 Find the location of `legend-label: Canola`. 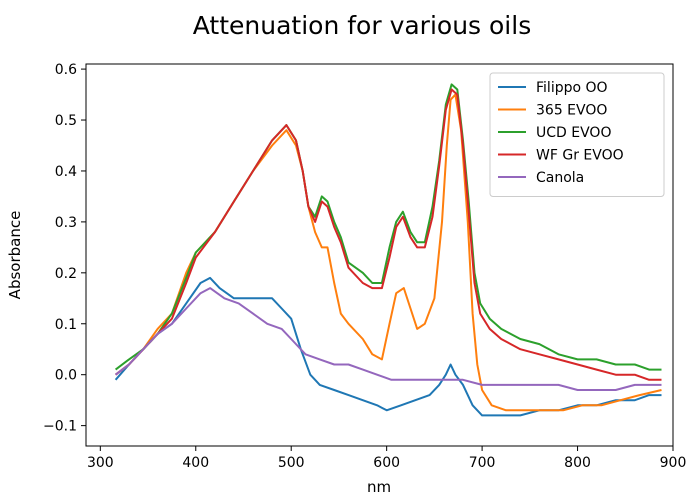

legend-label: Canola is located at coordinates (560, 178).